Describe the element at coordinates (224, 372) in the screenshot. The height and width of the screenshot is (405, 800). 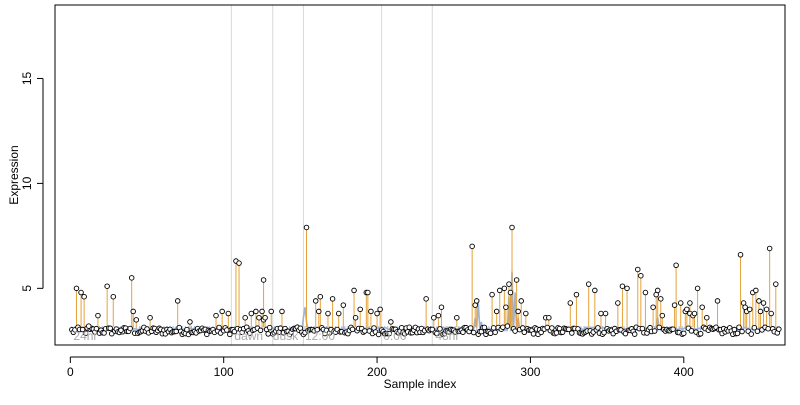
I see `x-tick-label: 100` at that location.